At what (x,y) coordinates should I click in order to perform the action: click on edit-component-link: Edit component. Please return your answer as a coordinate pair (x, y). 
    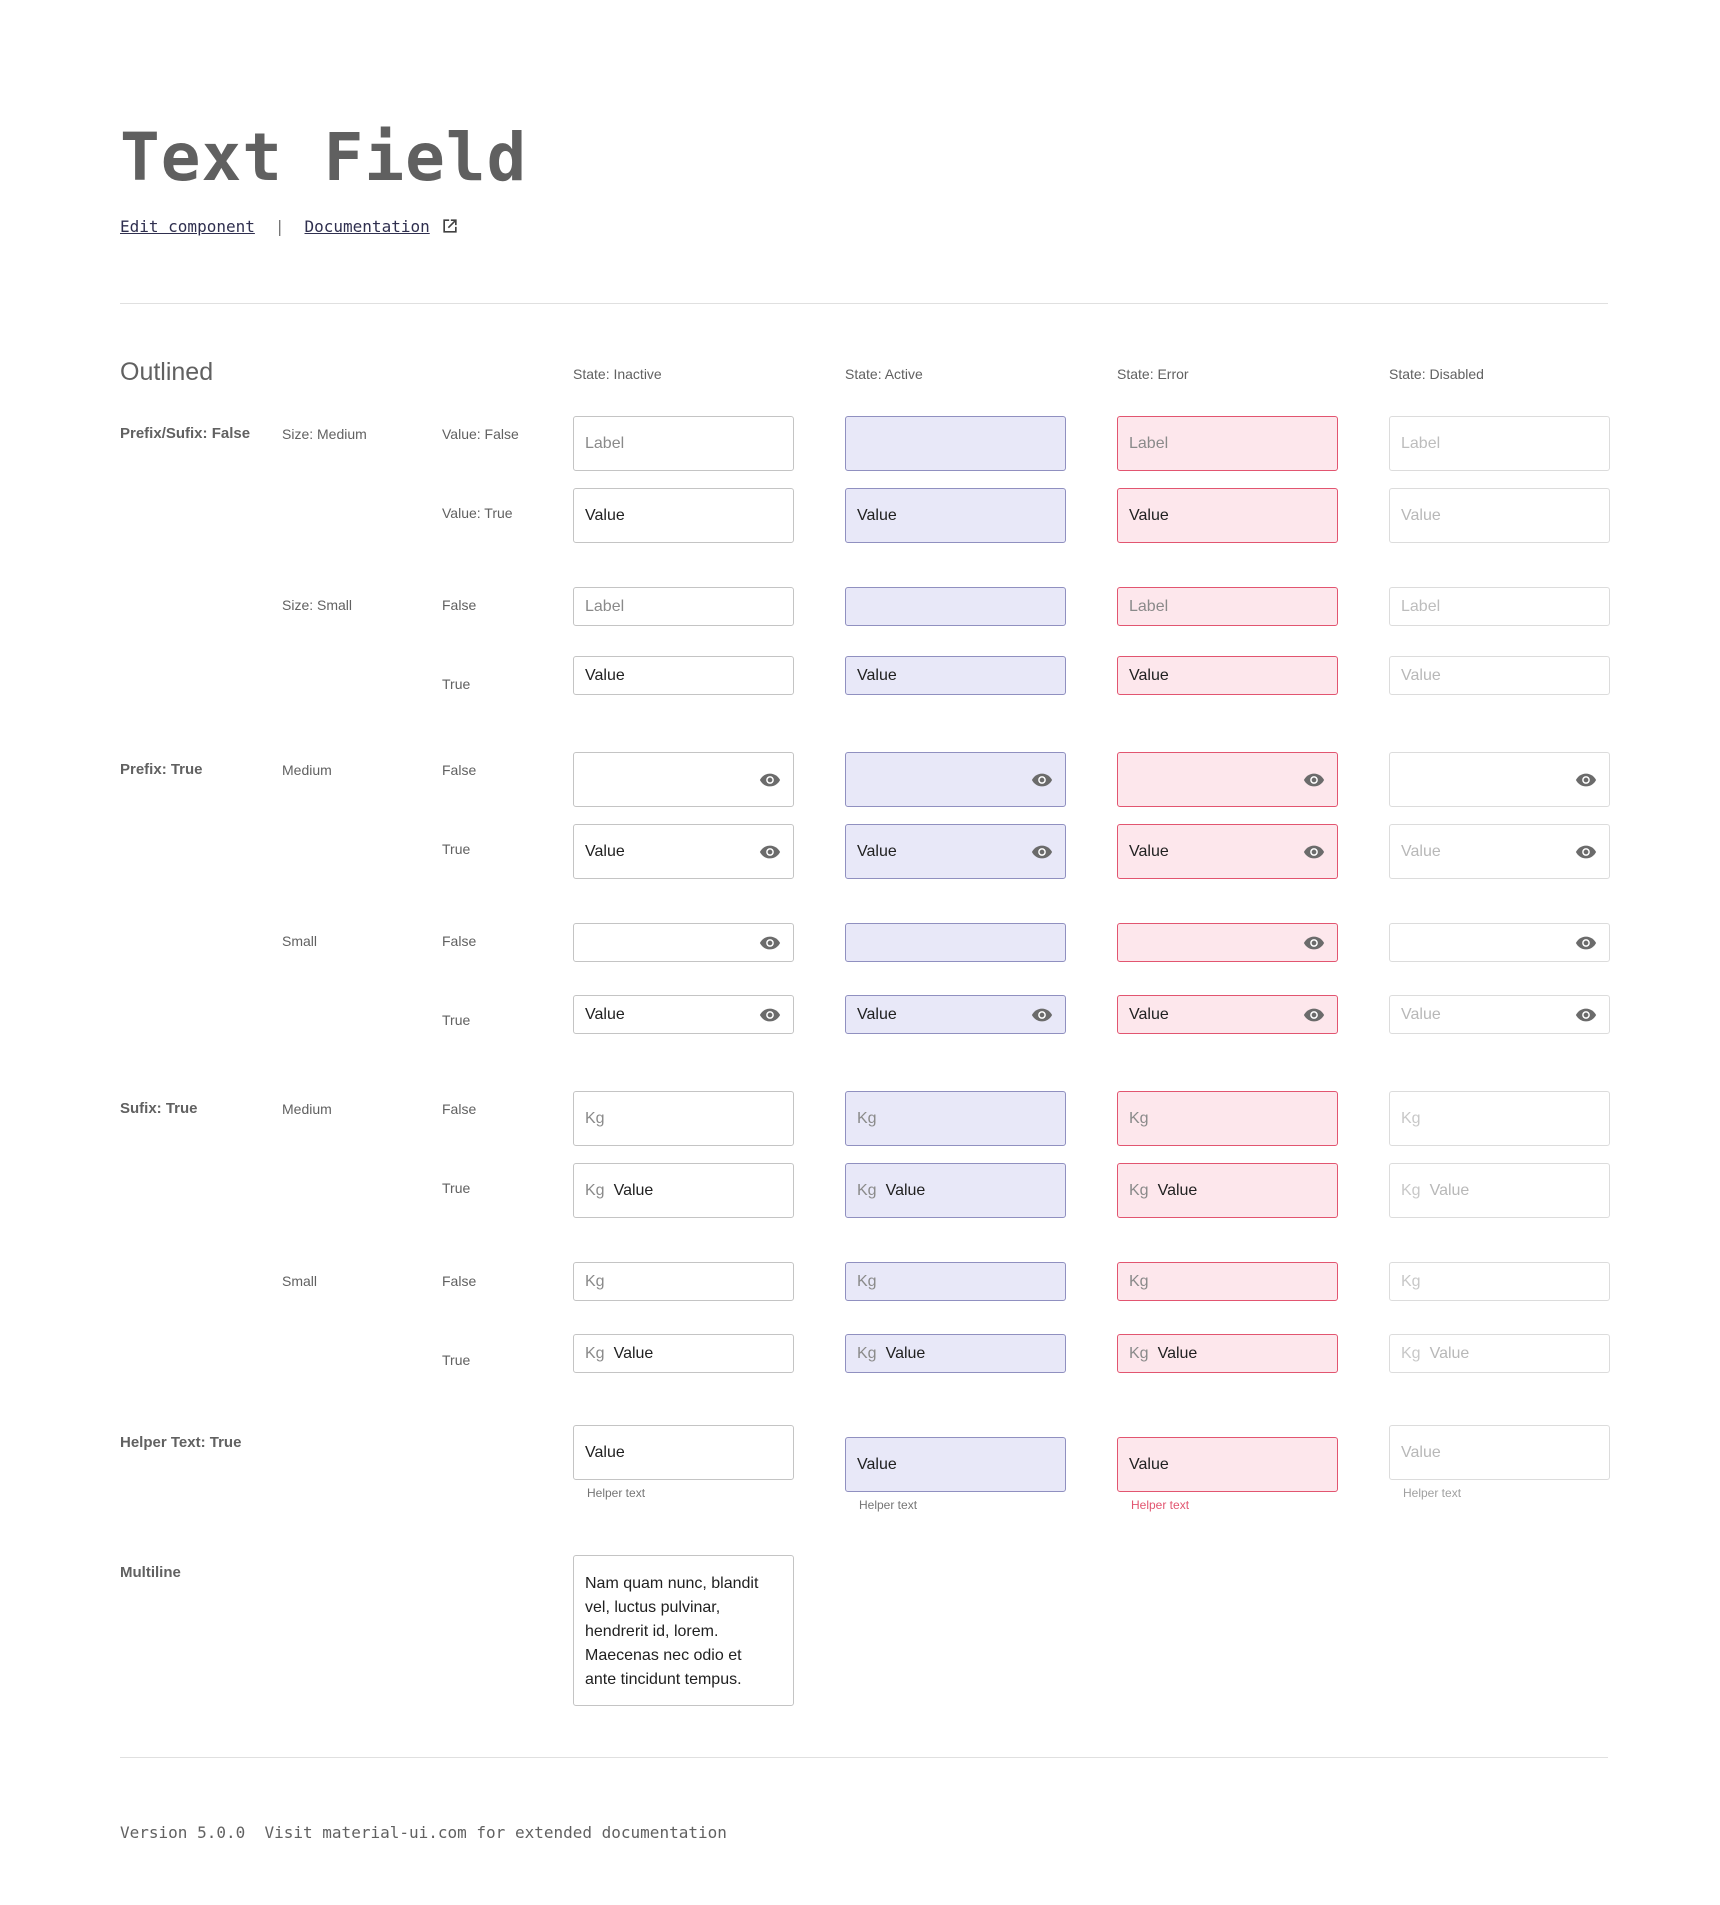
    Looking at the image, I should click on (187, 226).